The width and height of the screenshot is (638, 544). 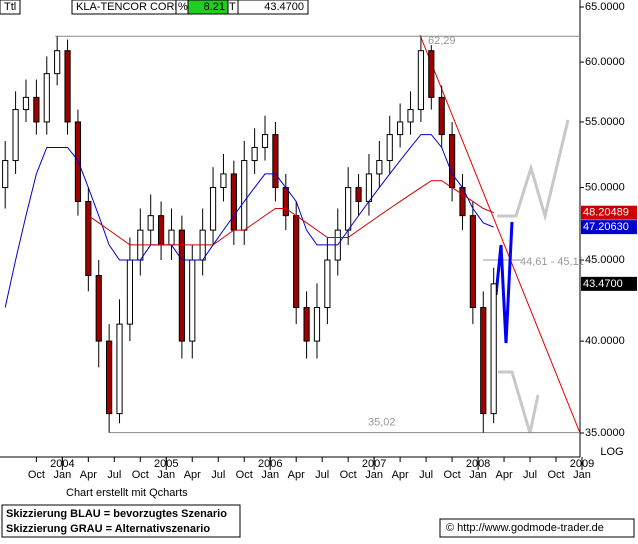 What do you see at coordinates (62, 464) in the screenshot?
I see `year-label: 2004` at bounding box center [62, 464].